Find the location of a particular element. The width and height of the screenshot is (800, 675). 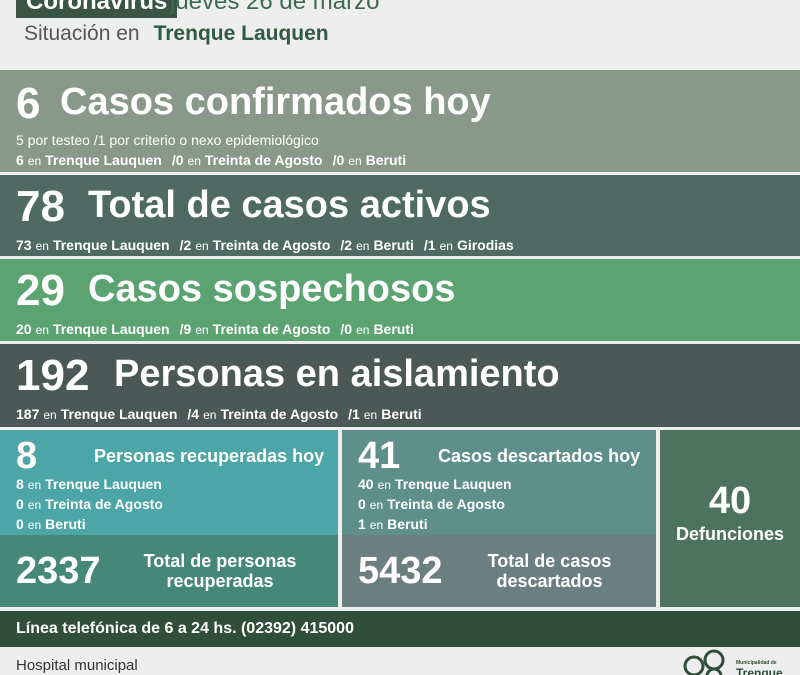

confirmed-title: Casos confirmados hoy is located at coordinates (275, 102).